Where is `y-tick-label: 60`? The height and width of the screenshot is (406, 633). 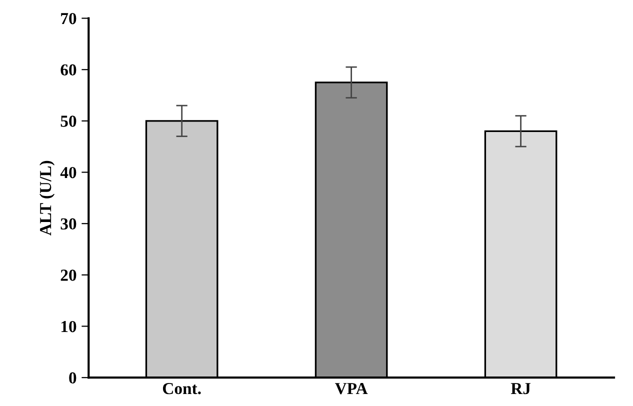 y-tick-label: 60 is located at coordinates (68, 70).